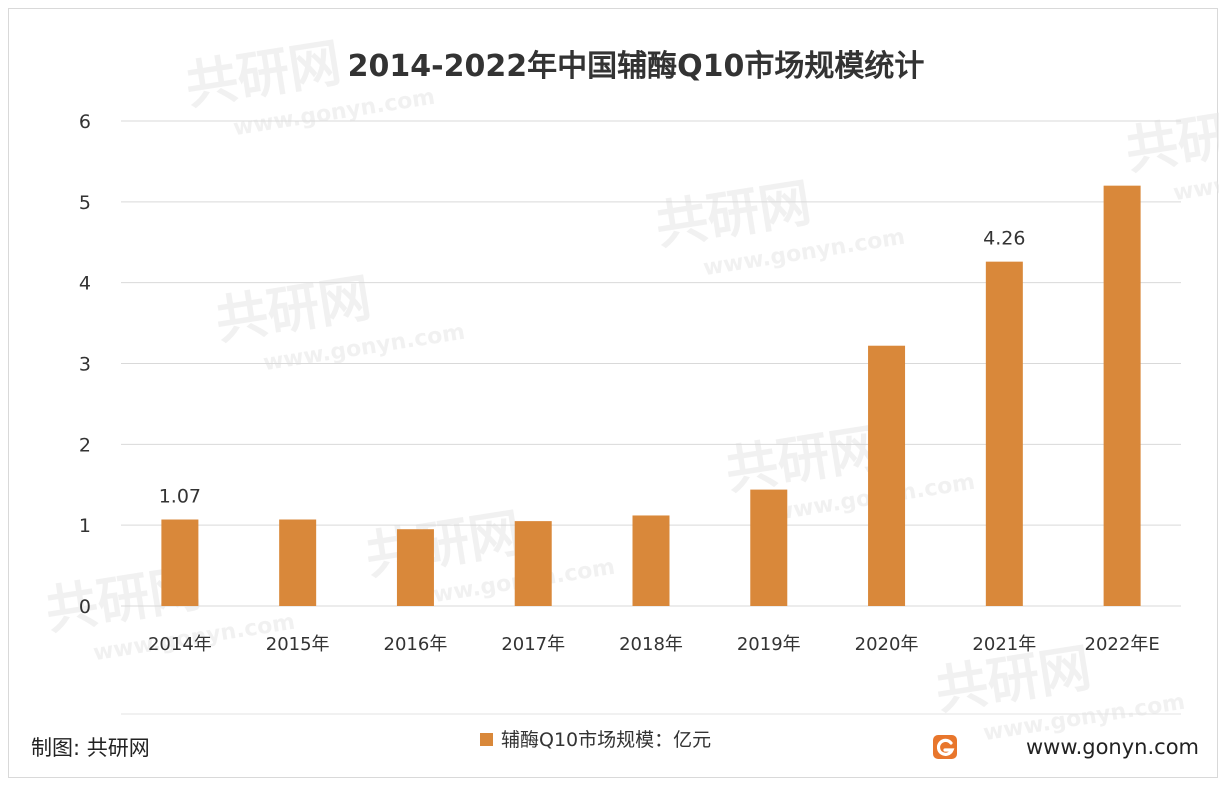 The image size is (1228, 786). I want to click on legend-swatch, so click(486, 739).